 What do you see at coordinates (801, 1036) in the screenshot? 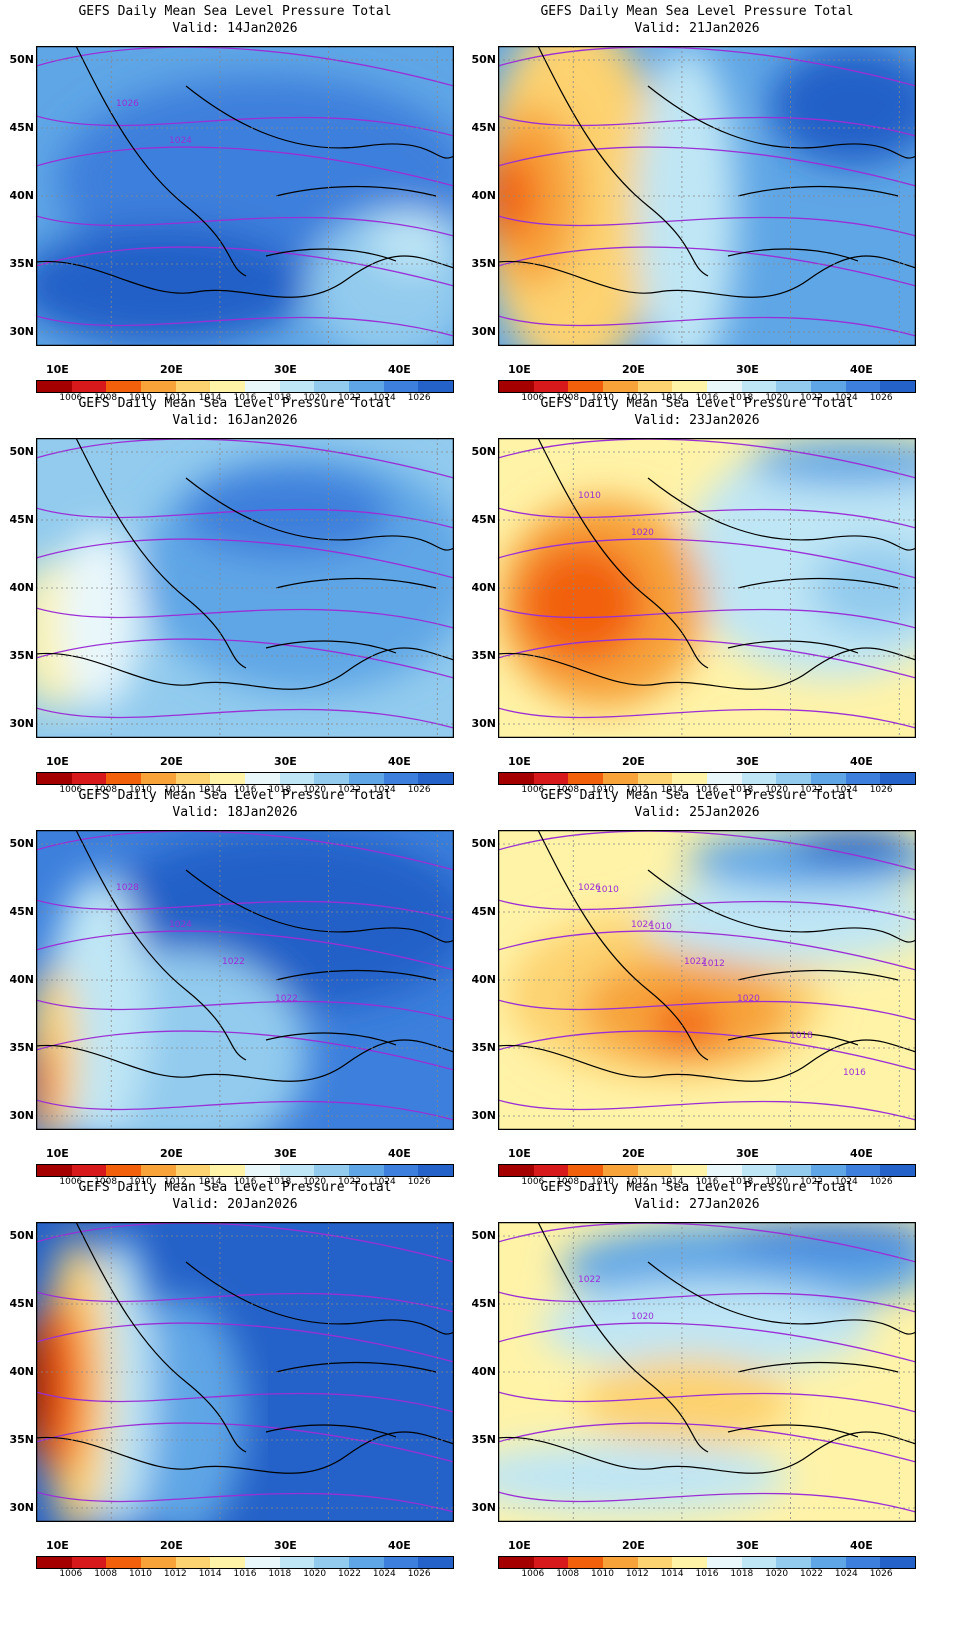
I see `contour-label: 1018` at bounding box center [801, 1036].